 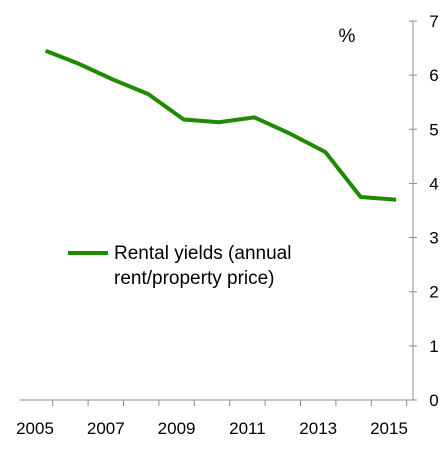 I want to click on legend-label-line: rent/property price), so click(x=194, y=278).